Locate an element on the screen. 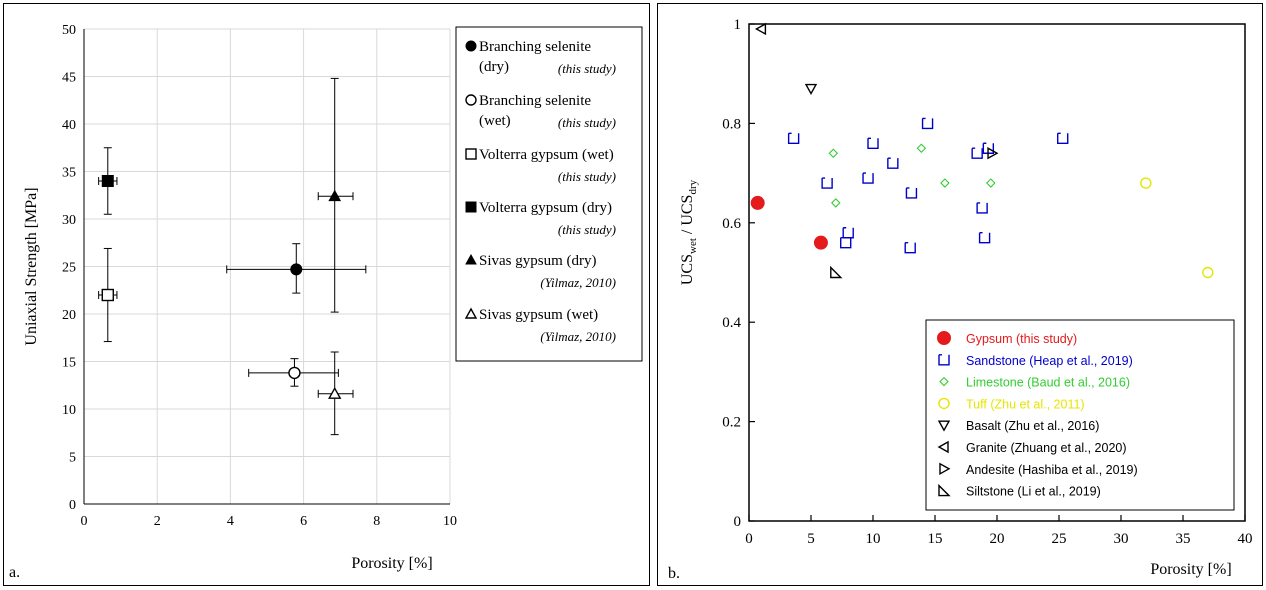 The width and height of the screenshot is (1266, 590). legend-entry: Tuff (Zhu et al., 2011) is located at coordinates (1011, 404).